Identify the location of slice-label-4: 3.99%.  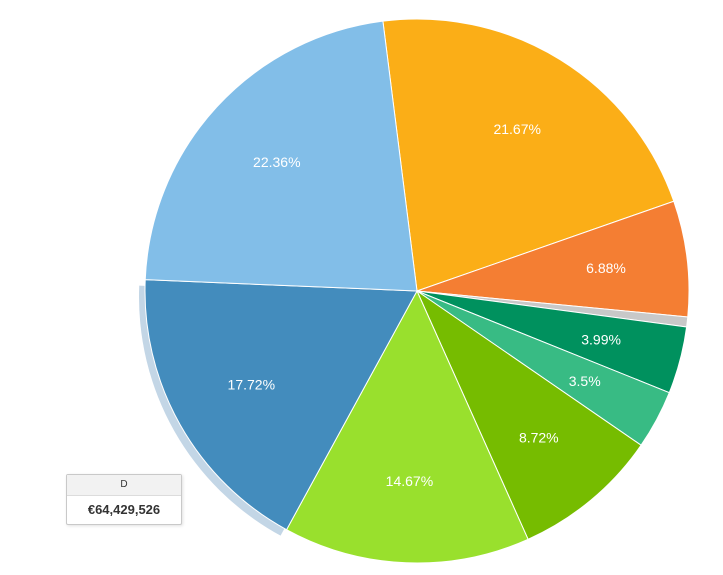
(601, 340).